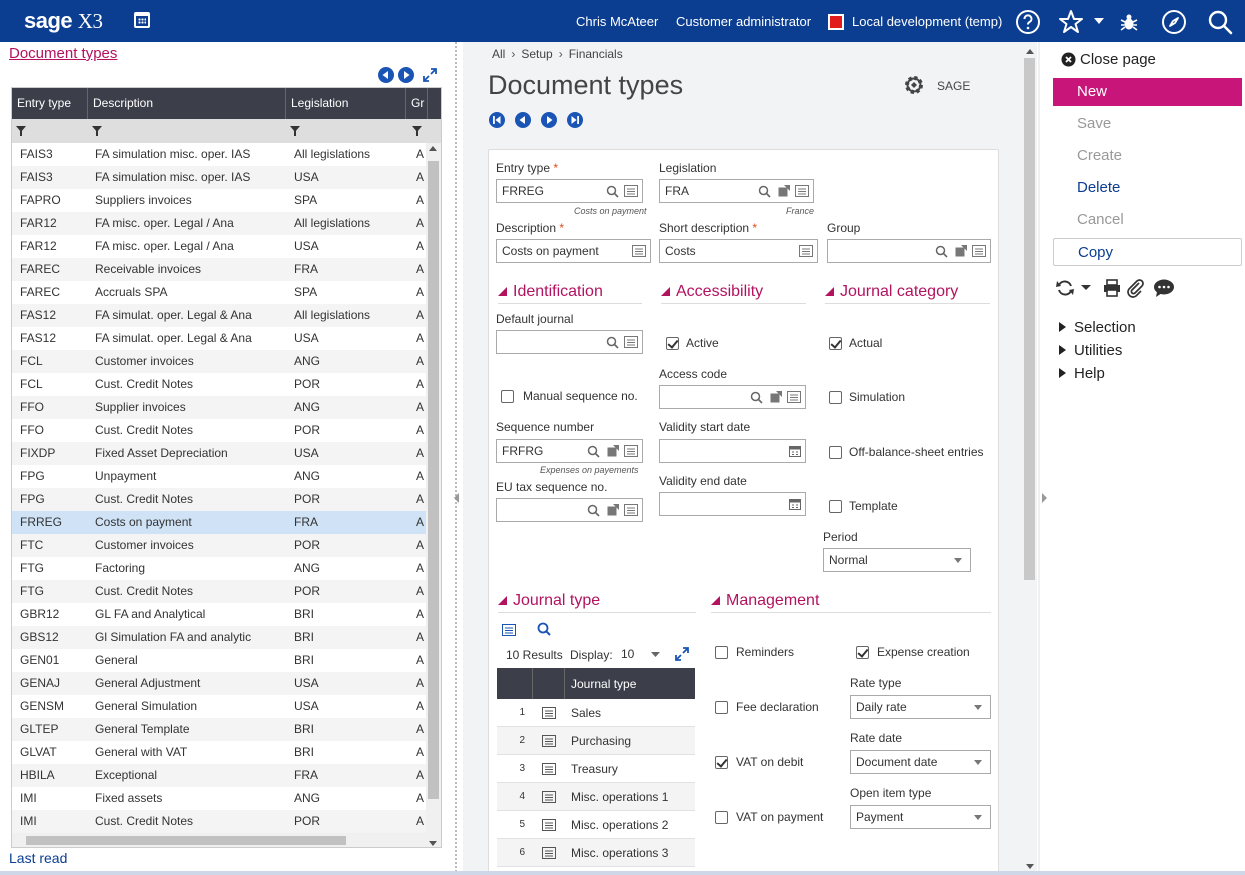  Describe the element at coordinates (220, 660) in the screenshot. I see `table-row: GEN01 General BRI A` at that location.